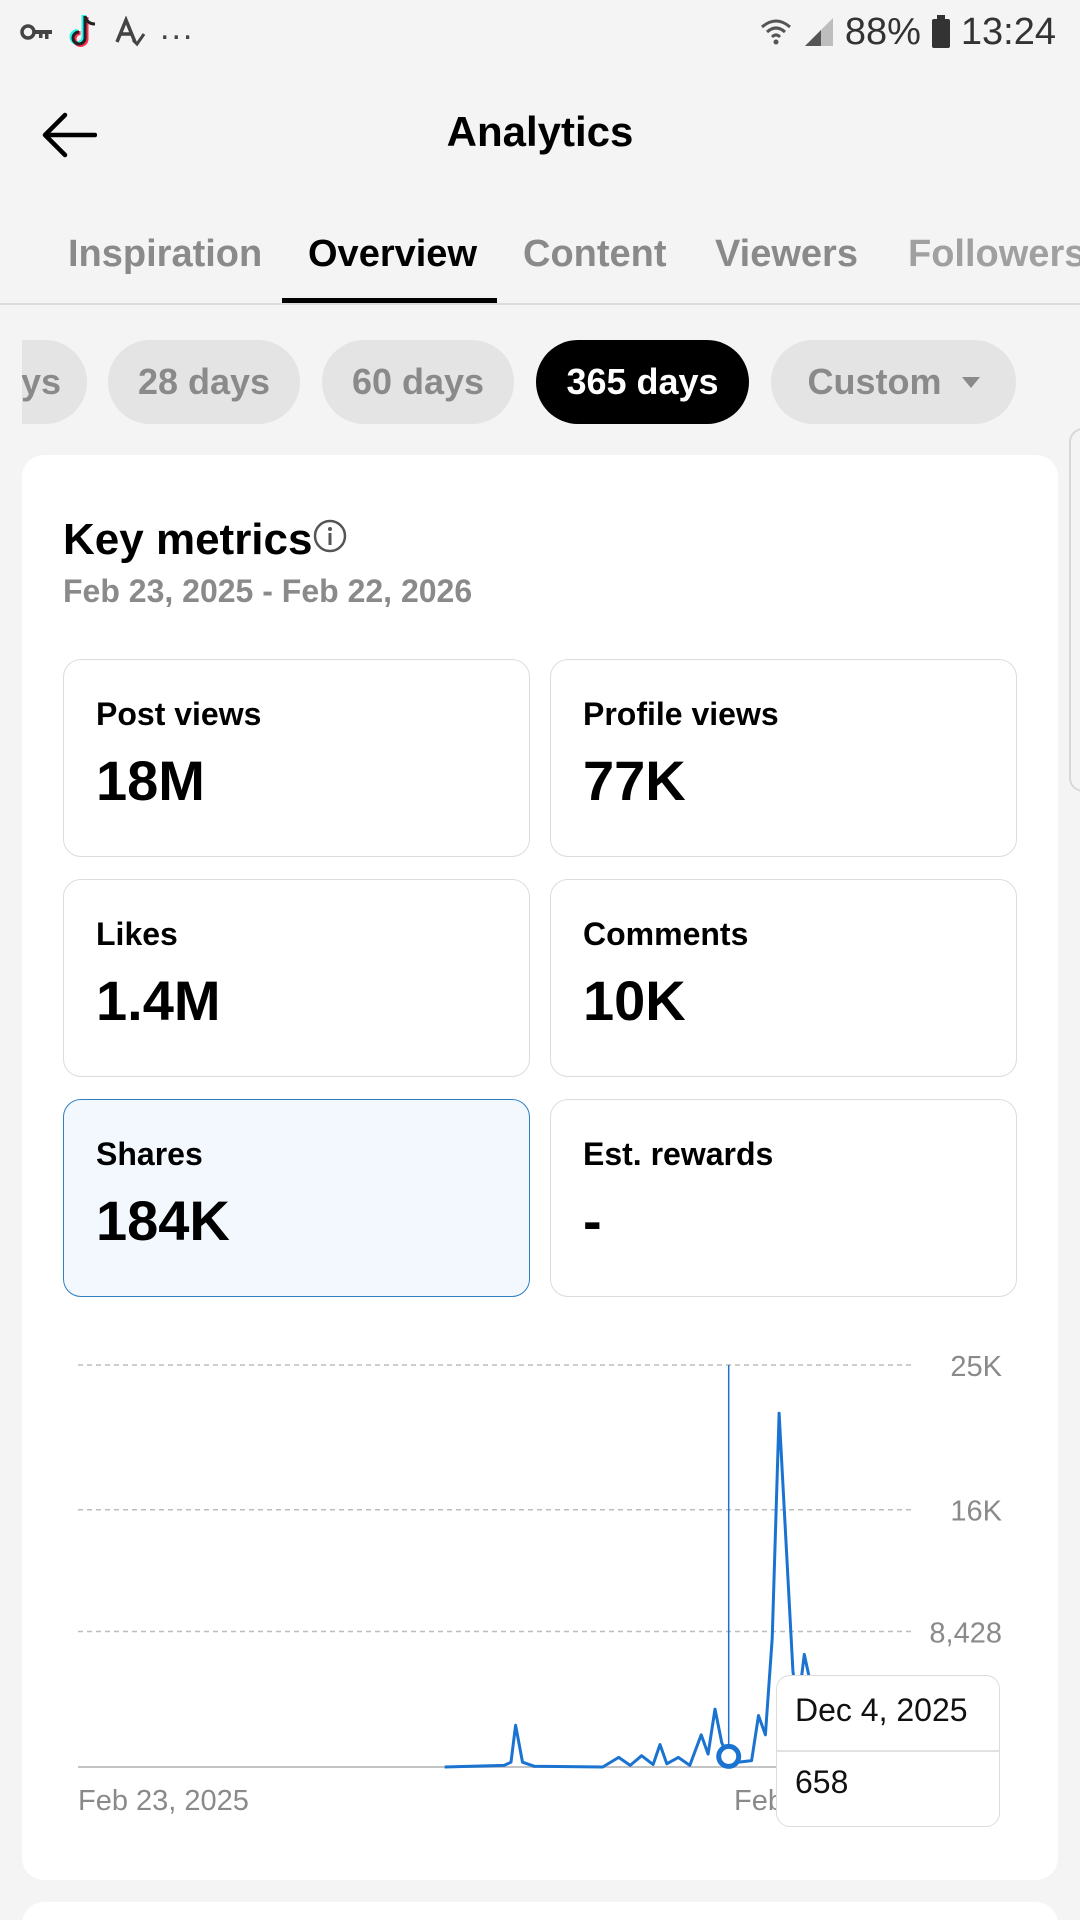 Image resolution: width=1080 pixels, height=1920 pixels. What do you see at coordinates (1008, 31) in the screenshot?
I see `clock: 13:24` at bounding box center [1008, 31].